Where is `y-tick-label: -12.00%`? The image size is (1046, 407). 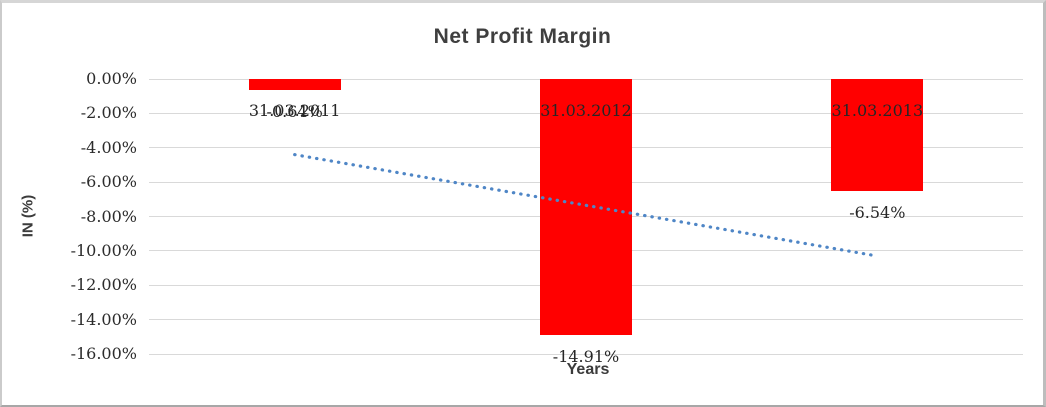 y-tick-label: -12.00% is located at coordinates (103, 285).